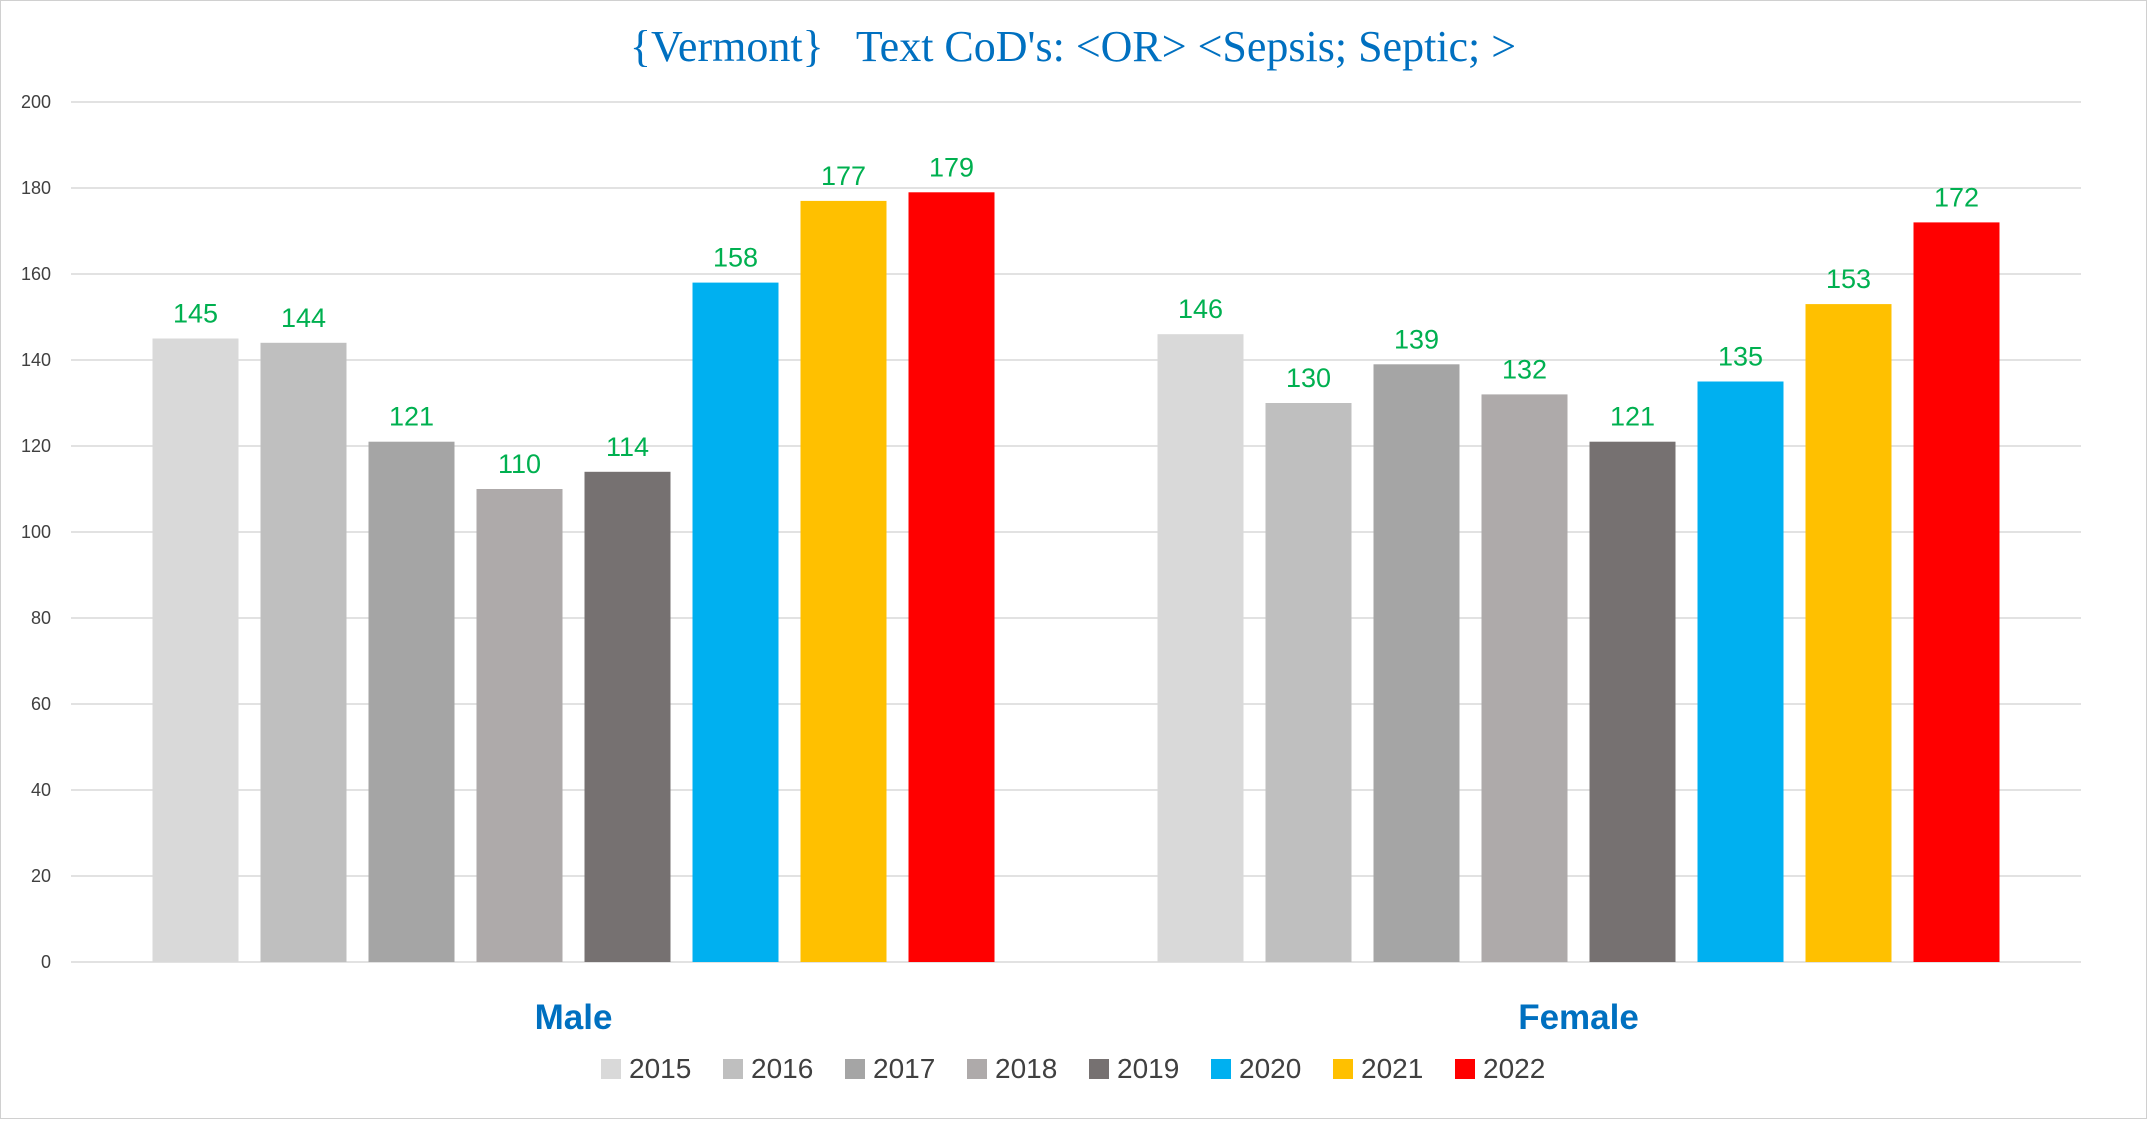  I want to click on y-tick-label: 40, so click(41, 790).